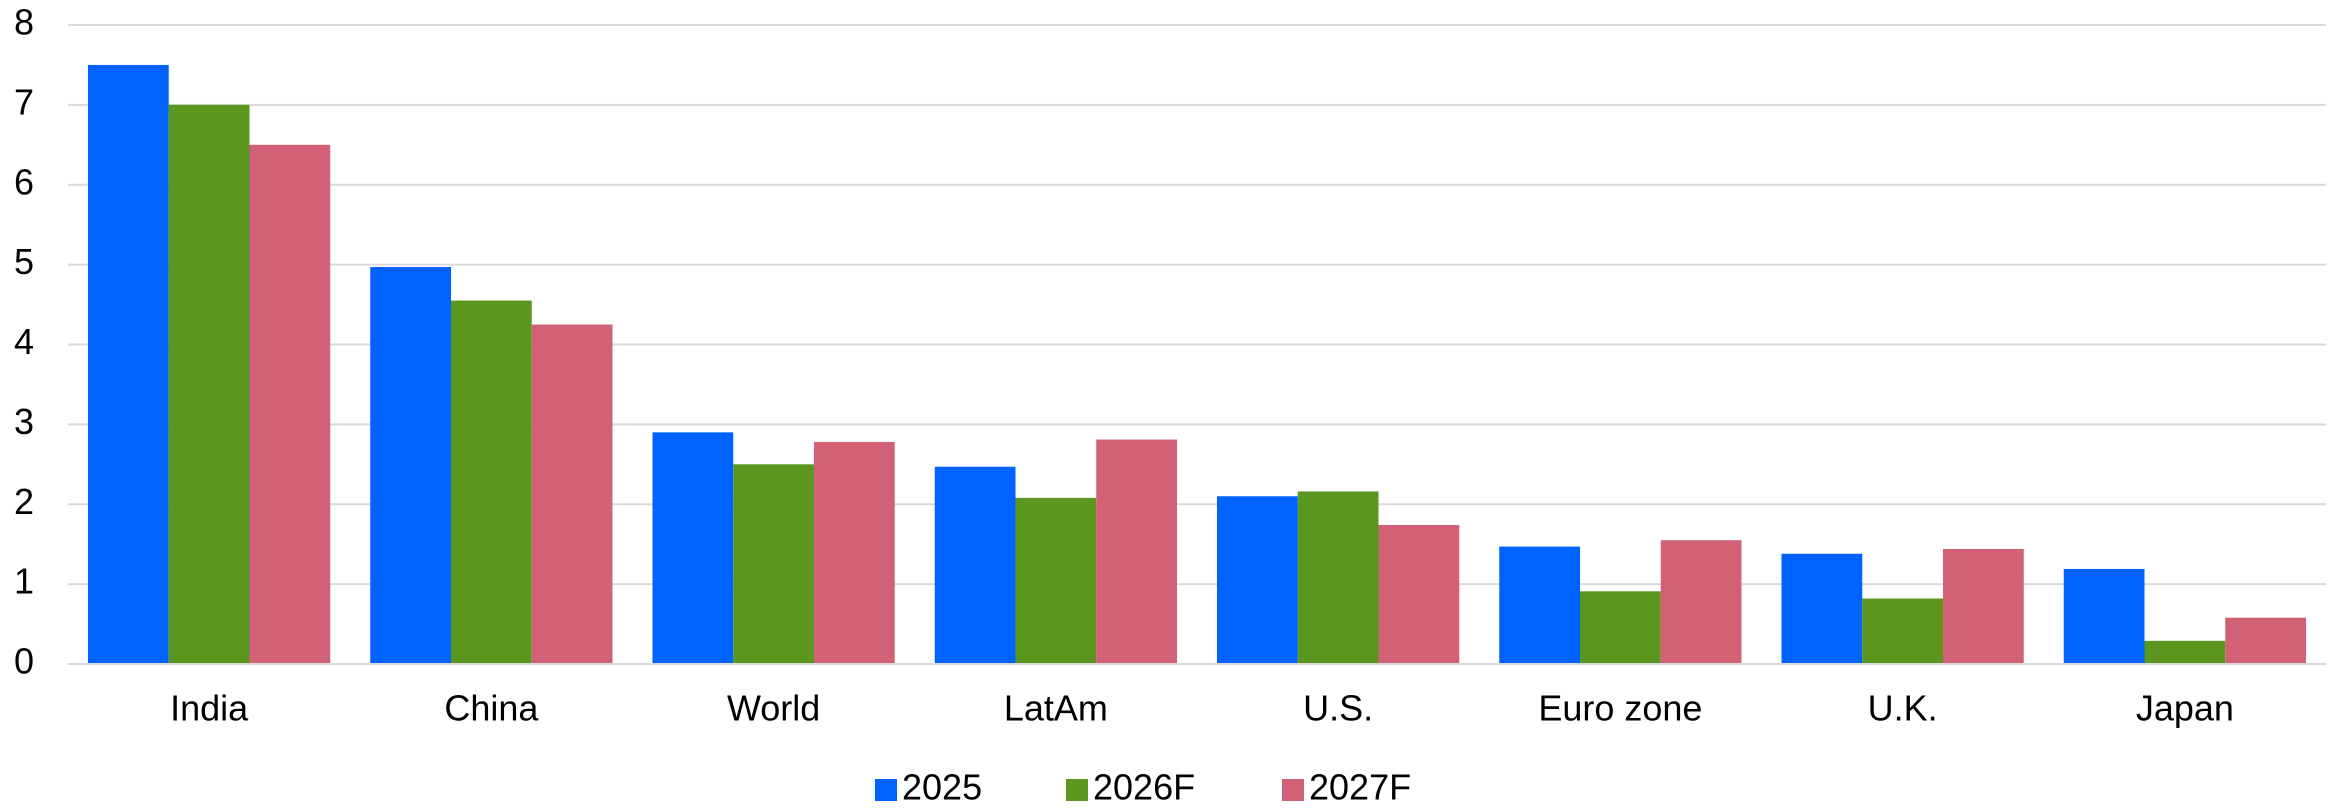 This screenshot has width=2338, height=808. Describe the element at coordinates (693, 548) in the screenshot. I see `bar-2025-world` at that location.